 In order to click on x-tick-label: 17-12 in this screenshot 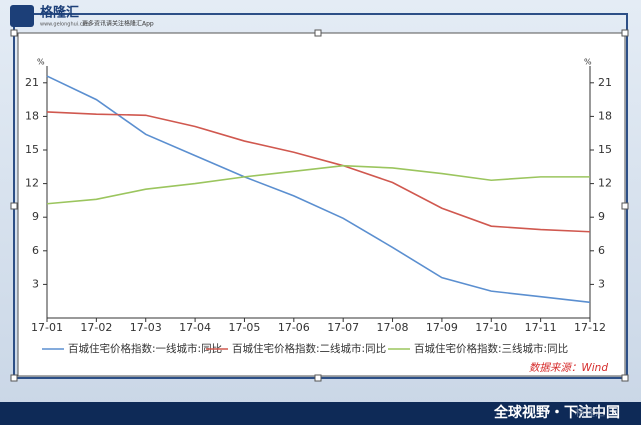, I will do `click(590, 327)`.